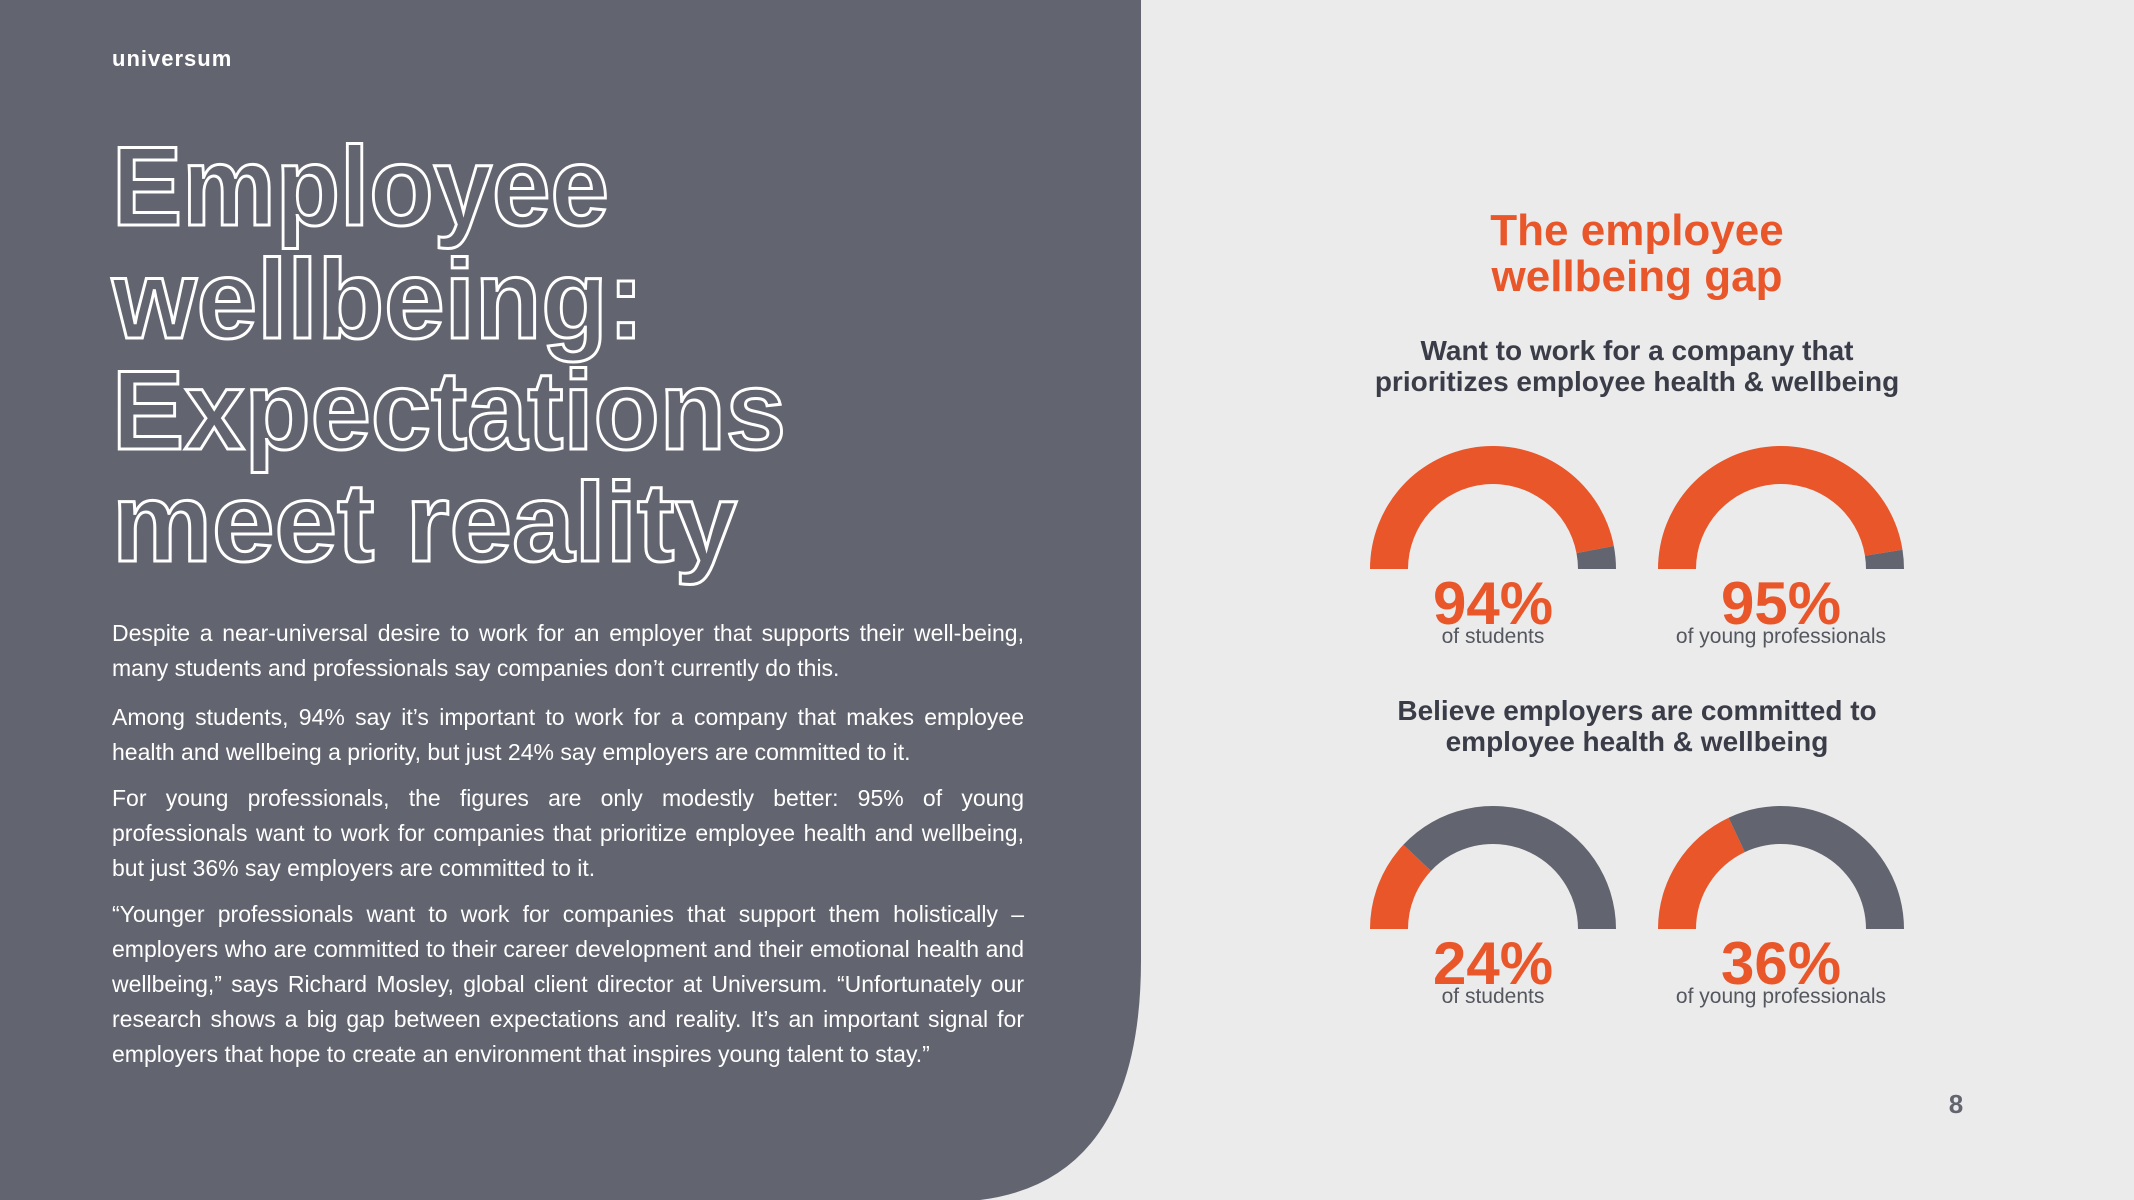 The image size is (2134, 1200). What do you see at coordinates (172, 58) in the screenshot?
I see `logo: universum` at bounding box center [172, 58].